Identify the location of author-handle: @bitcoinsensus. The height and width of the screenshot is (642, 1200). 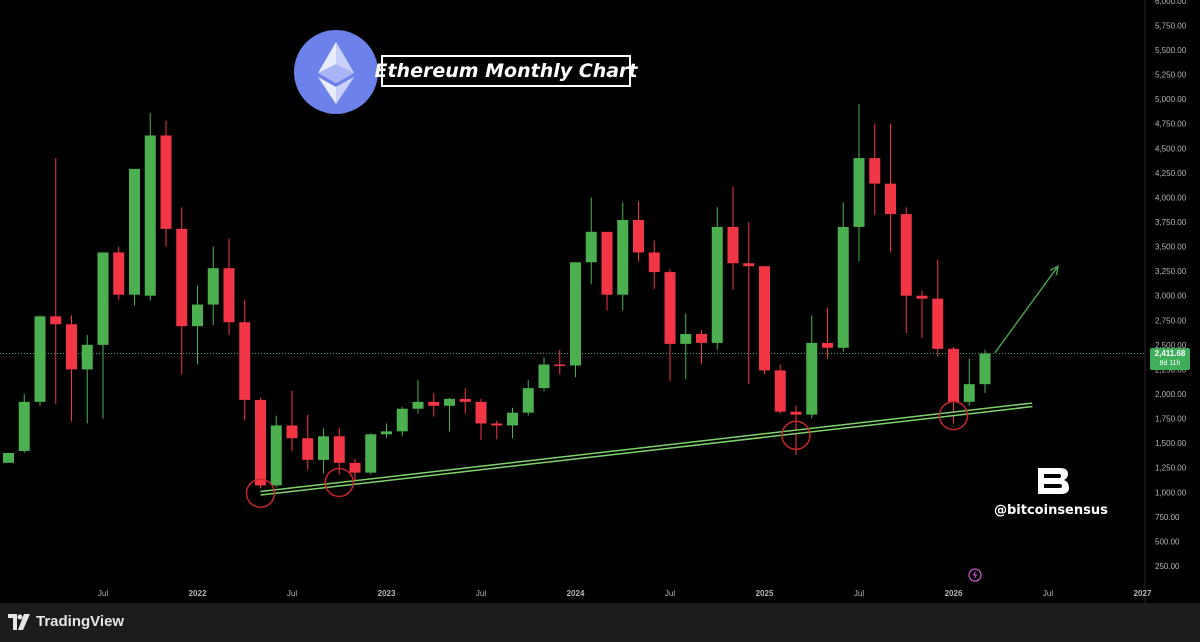
(1051, 510).